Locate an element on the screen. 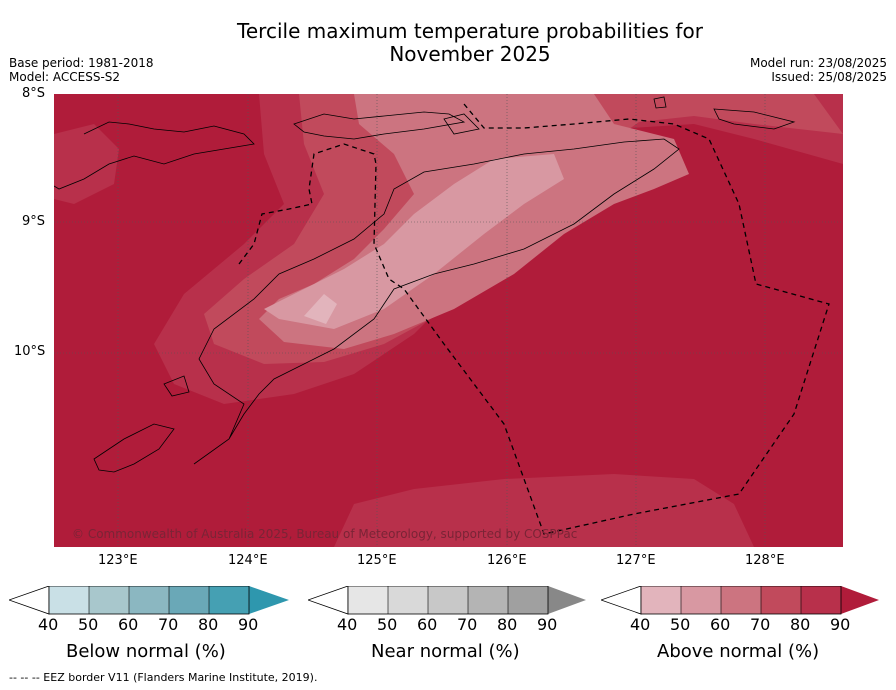 Image resolution: width=896 pixels, height=690 pixels. above-tick-70: 70 is located at coordinates (760, 624).